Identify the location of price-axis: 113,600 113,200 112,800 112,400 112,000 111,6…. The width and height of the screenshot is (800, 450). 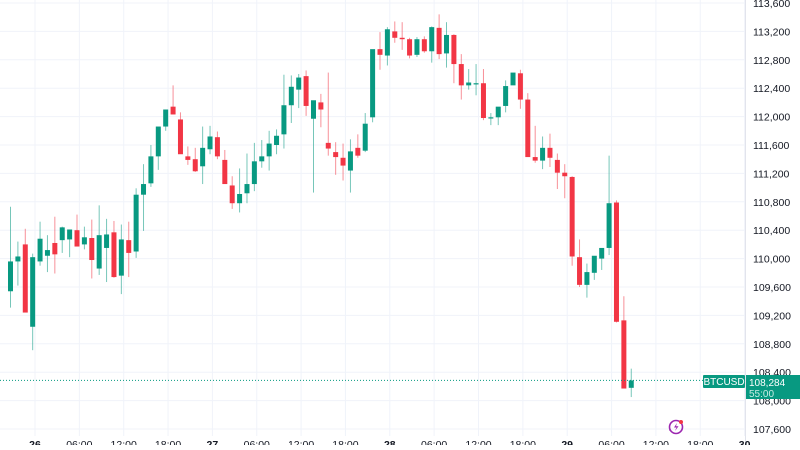
(772, 218).